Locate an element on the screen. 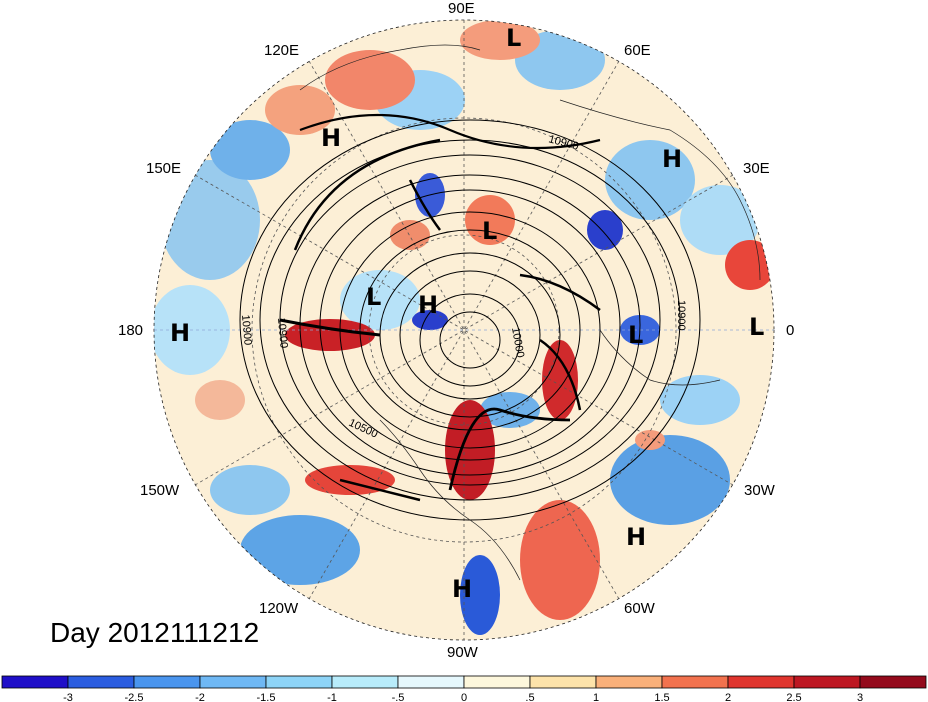 Image resolution: width=928 pixels, height=702 pixels. day-title: Day 2012111212 is located at coordinates (155, 632).